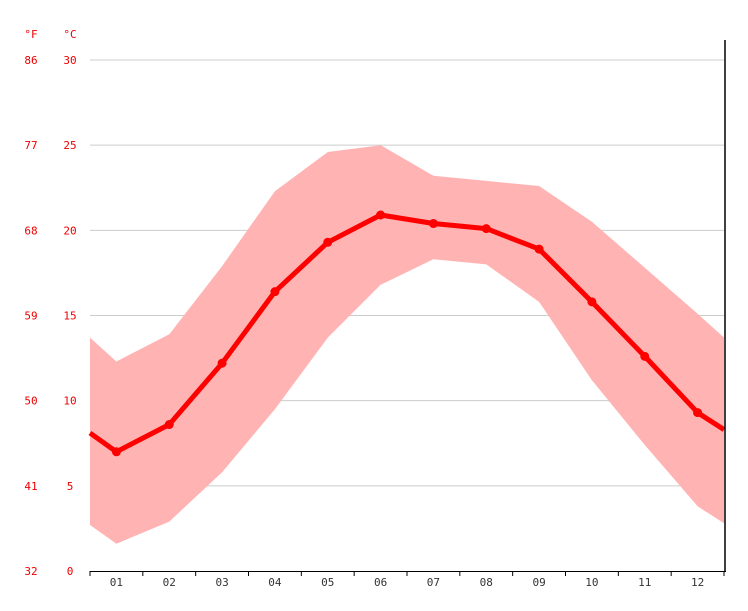  I want to click on y-tick-fahrenheit: 77, so click(30, 145).